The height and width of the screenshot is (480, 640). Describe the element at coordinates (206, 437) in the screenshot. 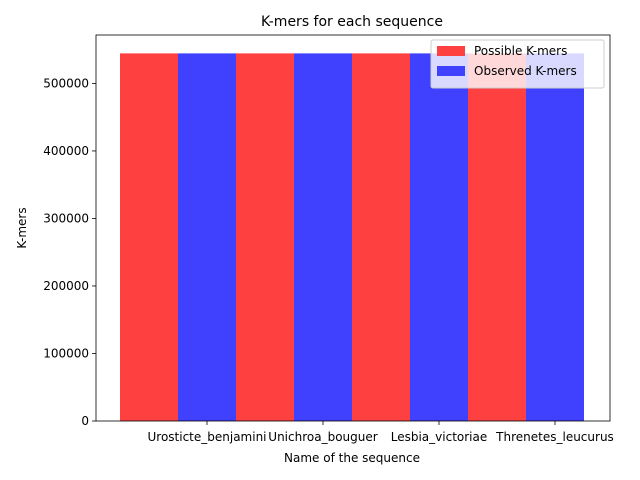

I see `x-tick-label: Urosticte_benjamini` at that location.